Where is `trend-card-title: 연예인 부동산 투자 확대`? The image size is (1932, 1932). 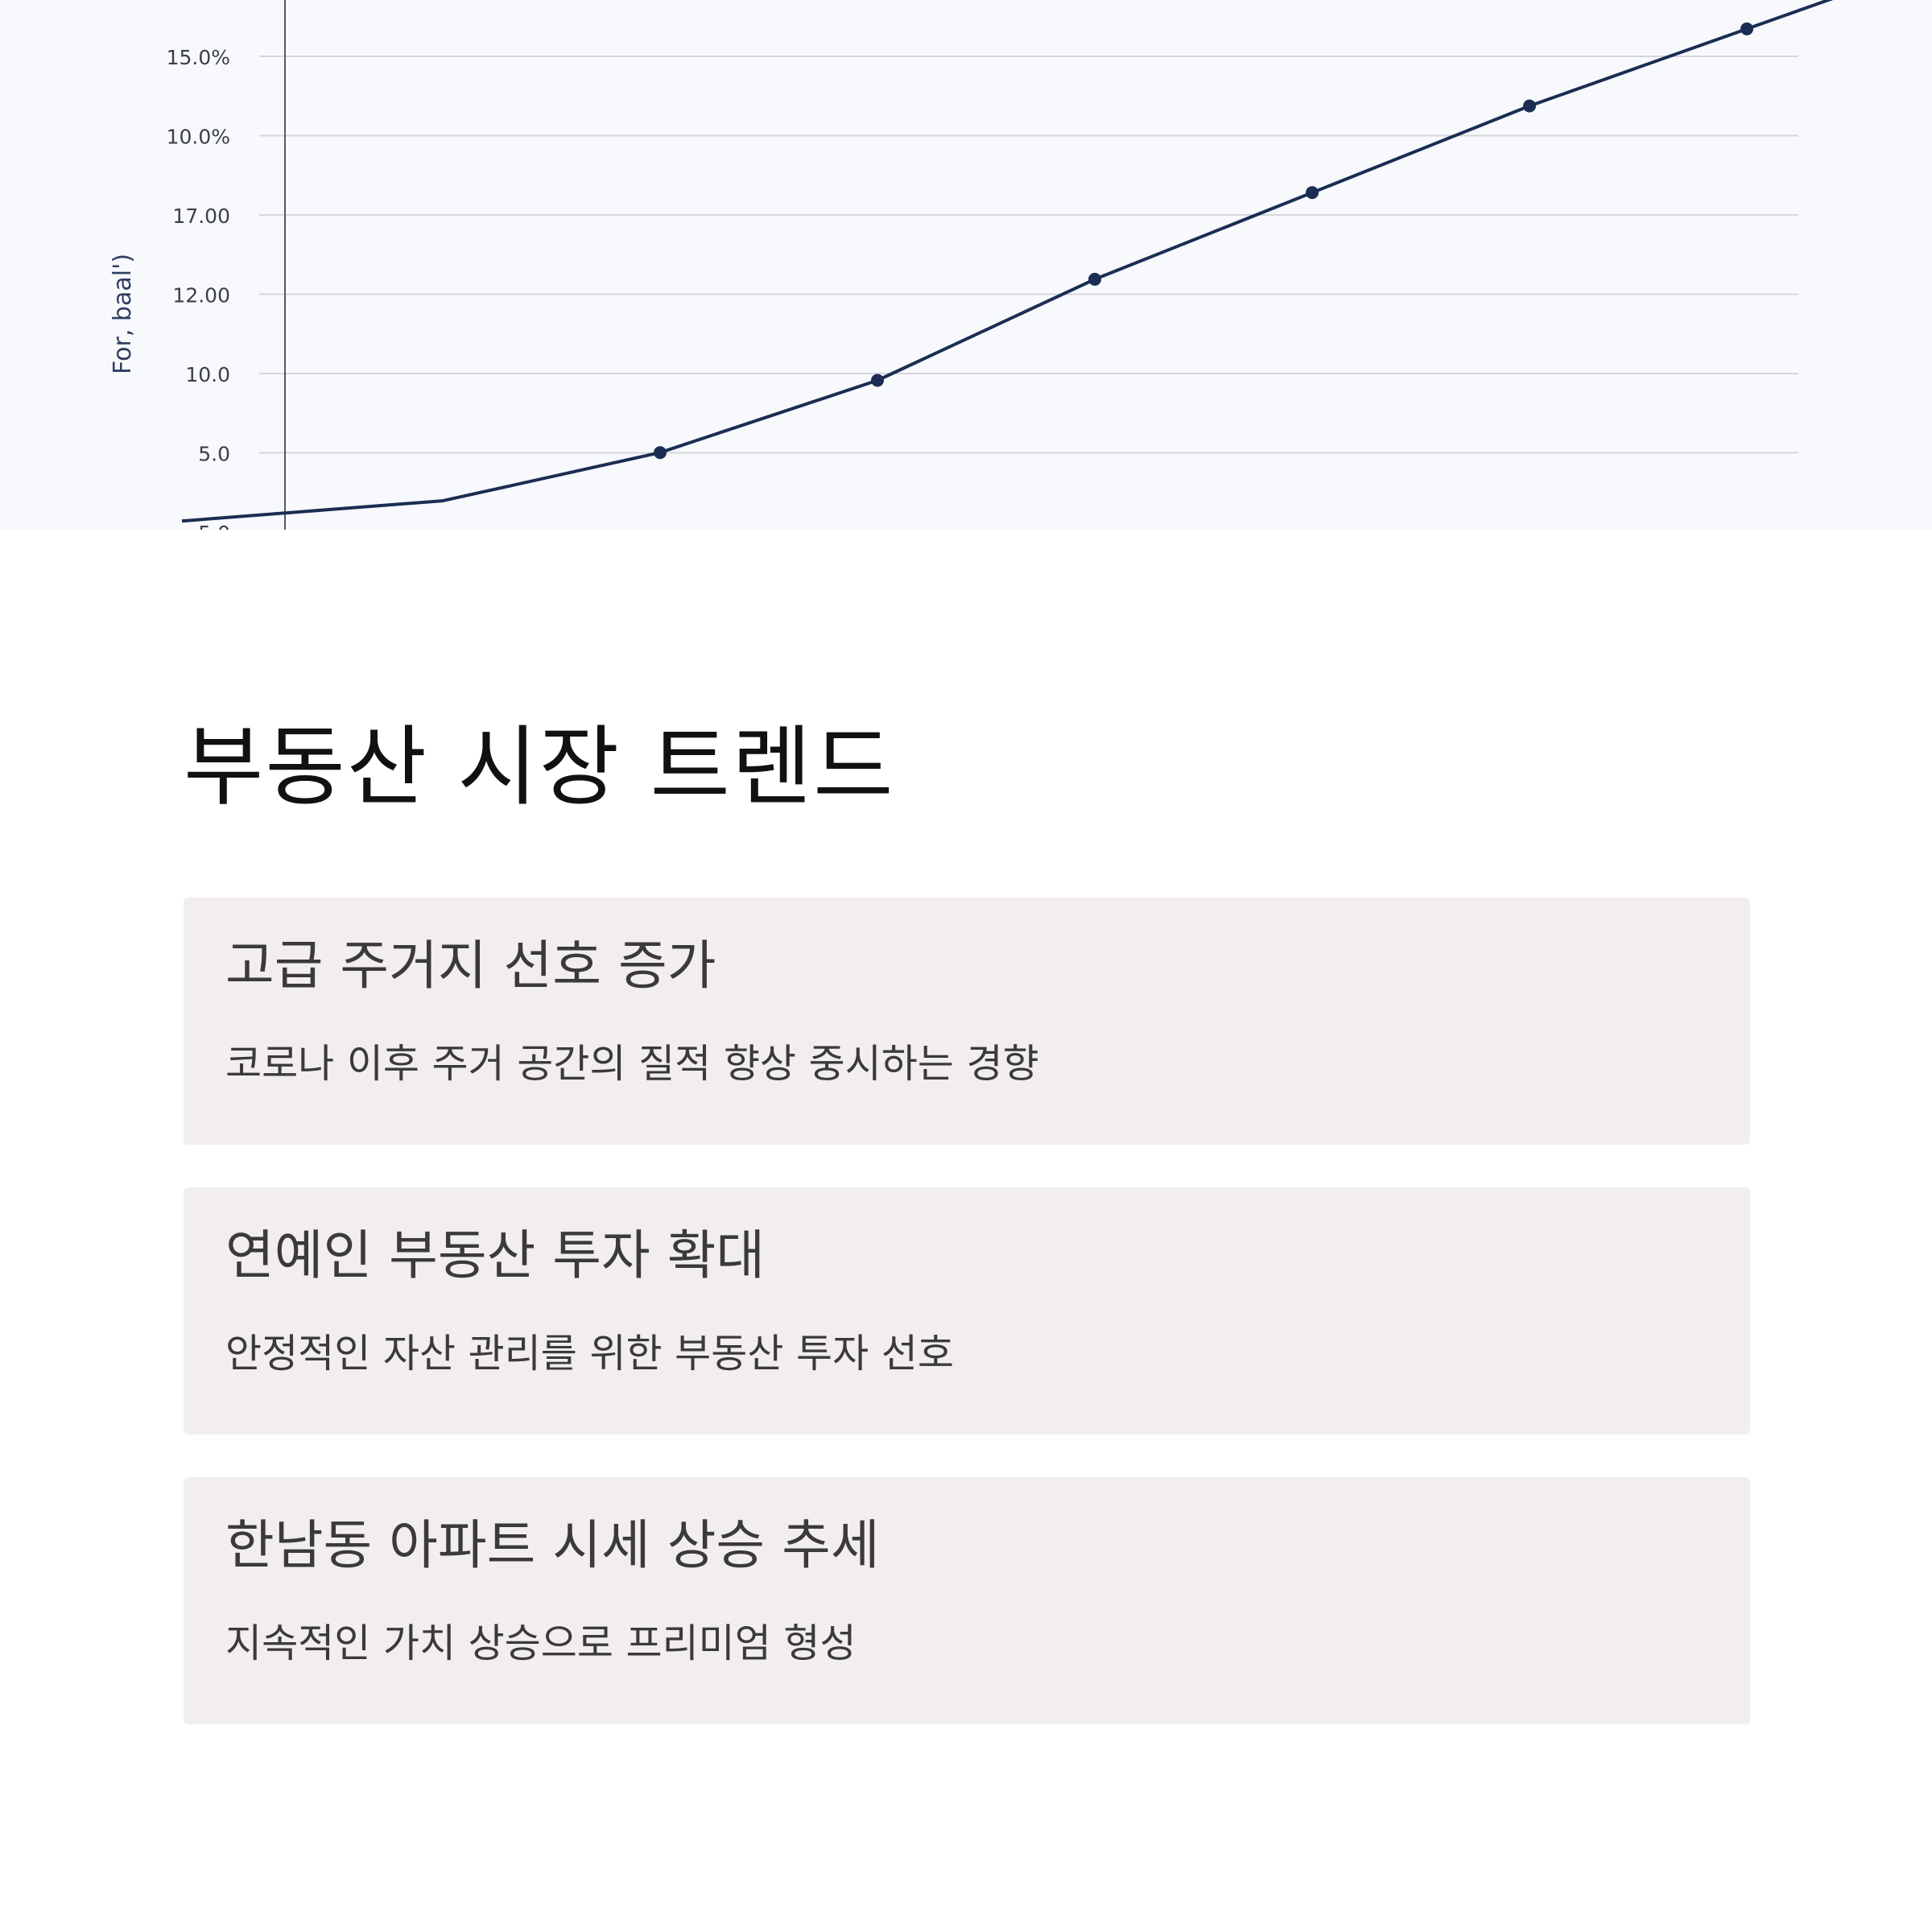
trend-card-title: 연예인 부동산 투자 확대 is located at coordinates (495, 1255).